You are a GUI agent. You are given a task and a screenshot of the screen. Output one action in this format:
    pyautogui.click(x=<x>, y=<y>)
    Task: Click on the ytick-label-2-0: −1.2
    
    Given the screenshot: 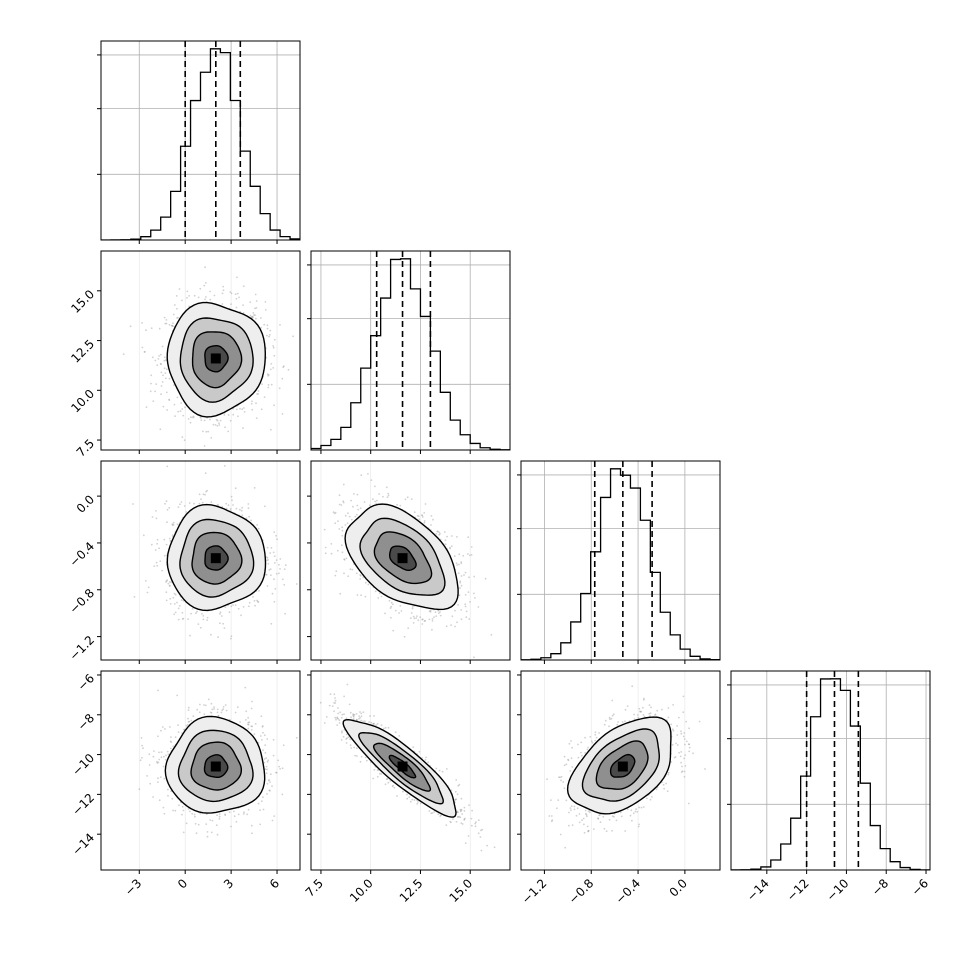 What is the action you would take?
    pyautogui.click(x=82, y=648)
    